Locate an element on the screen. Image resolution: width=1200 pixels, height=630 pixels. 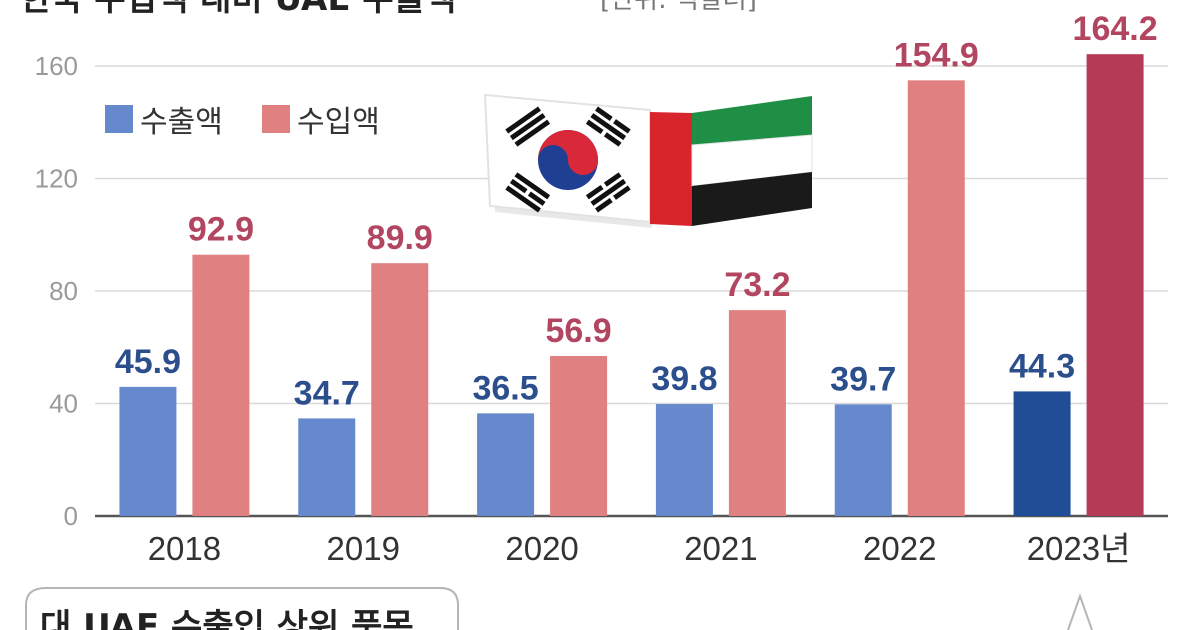
y-tick-label: 0 is located at coordinates (71, 516).